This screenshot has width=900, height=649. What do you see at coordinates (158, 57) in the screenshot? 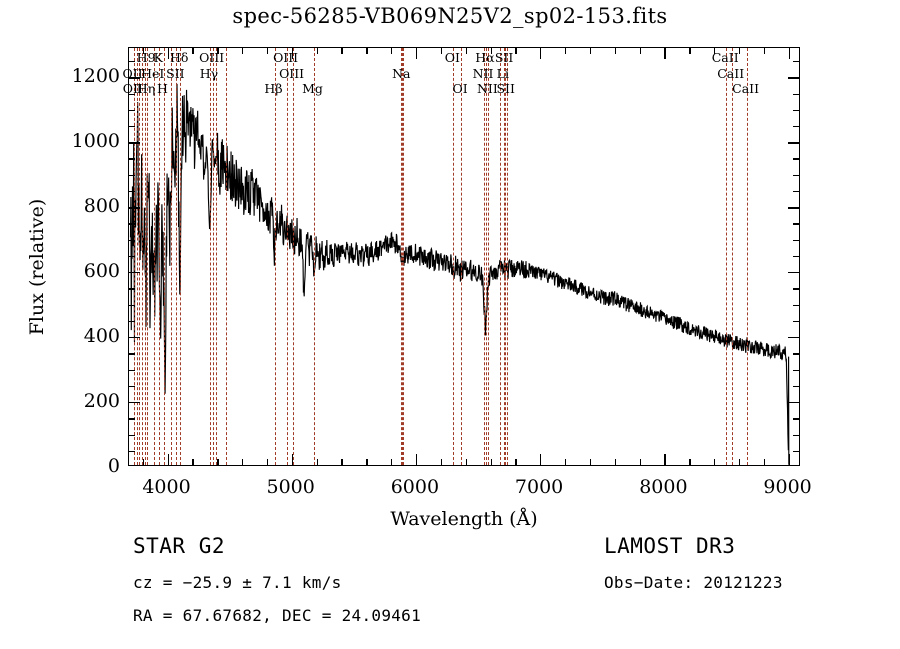
I see `spectral-line-label: K` at bounding box center [158, 57].